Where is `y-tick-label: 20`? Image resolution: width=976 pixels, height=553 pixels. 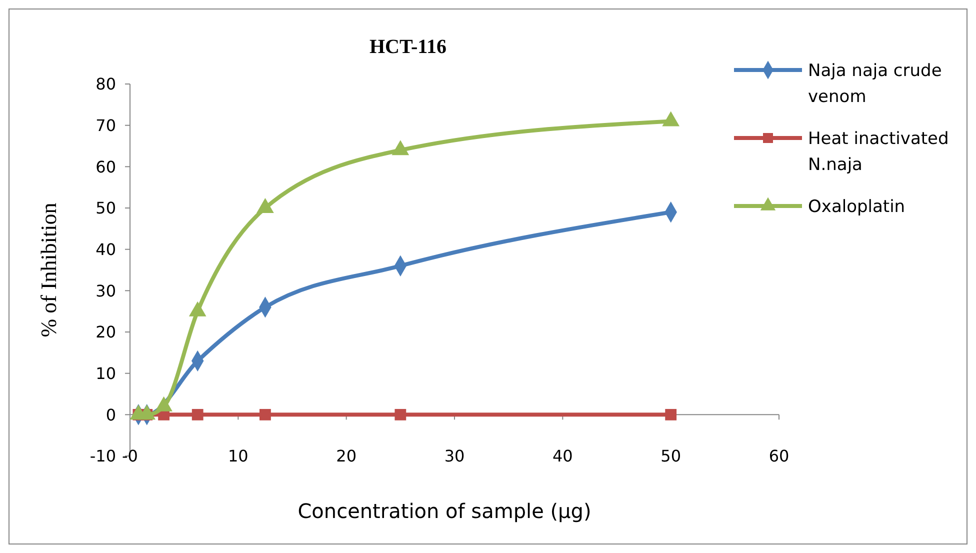
y-tick-label: 20 is located at coordinates (106, 332).